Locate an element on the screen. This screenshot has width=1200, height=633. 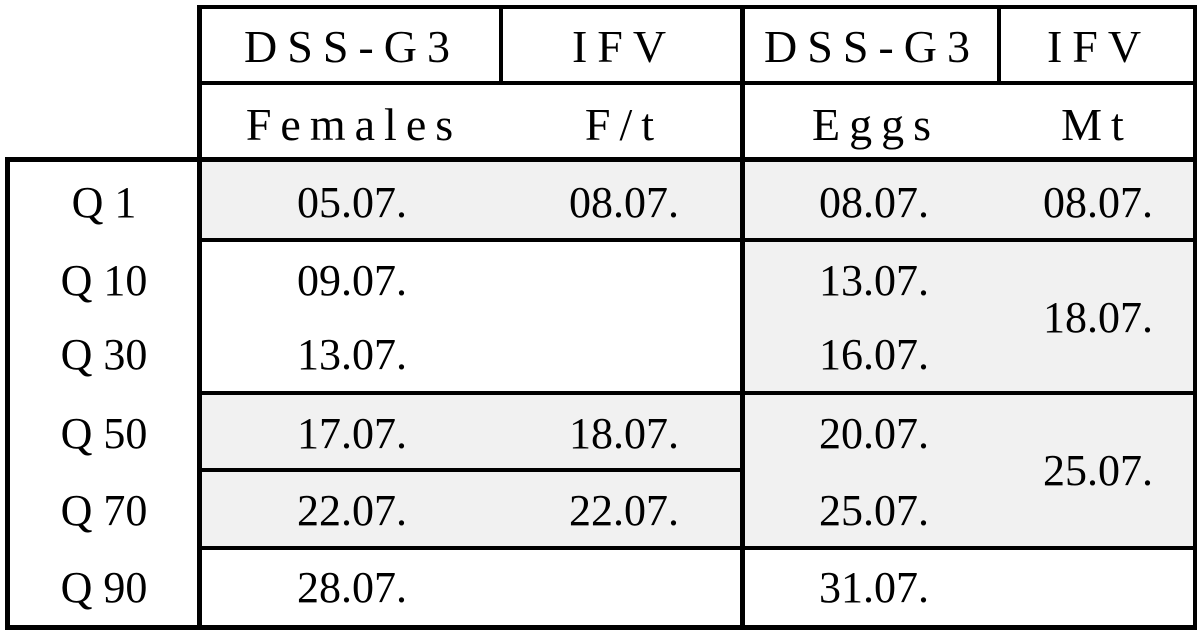
eggs-cell: 08.07. is located at coordinates (874, 202).